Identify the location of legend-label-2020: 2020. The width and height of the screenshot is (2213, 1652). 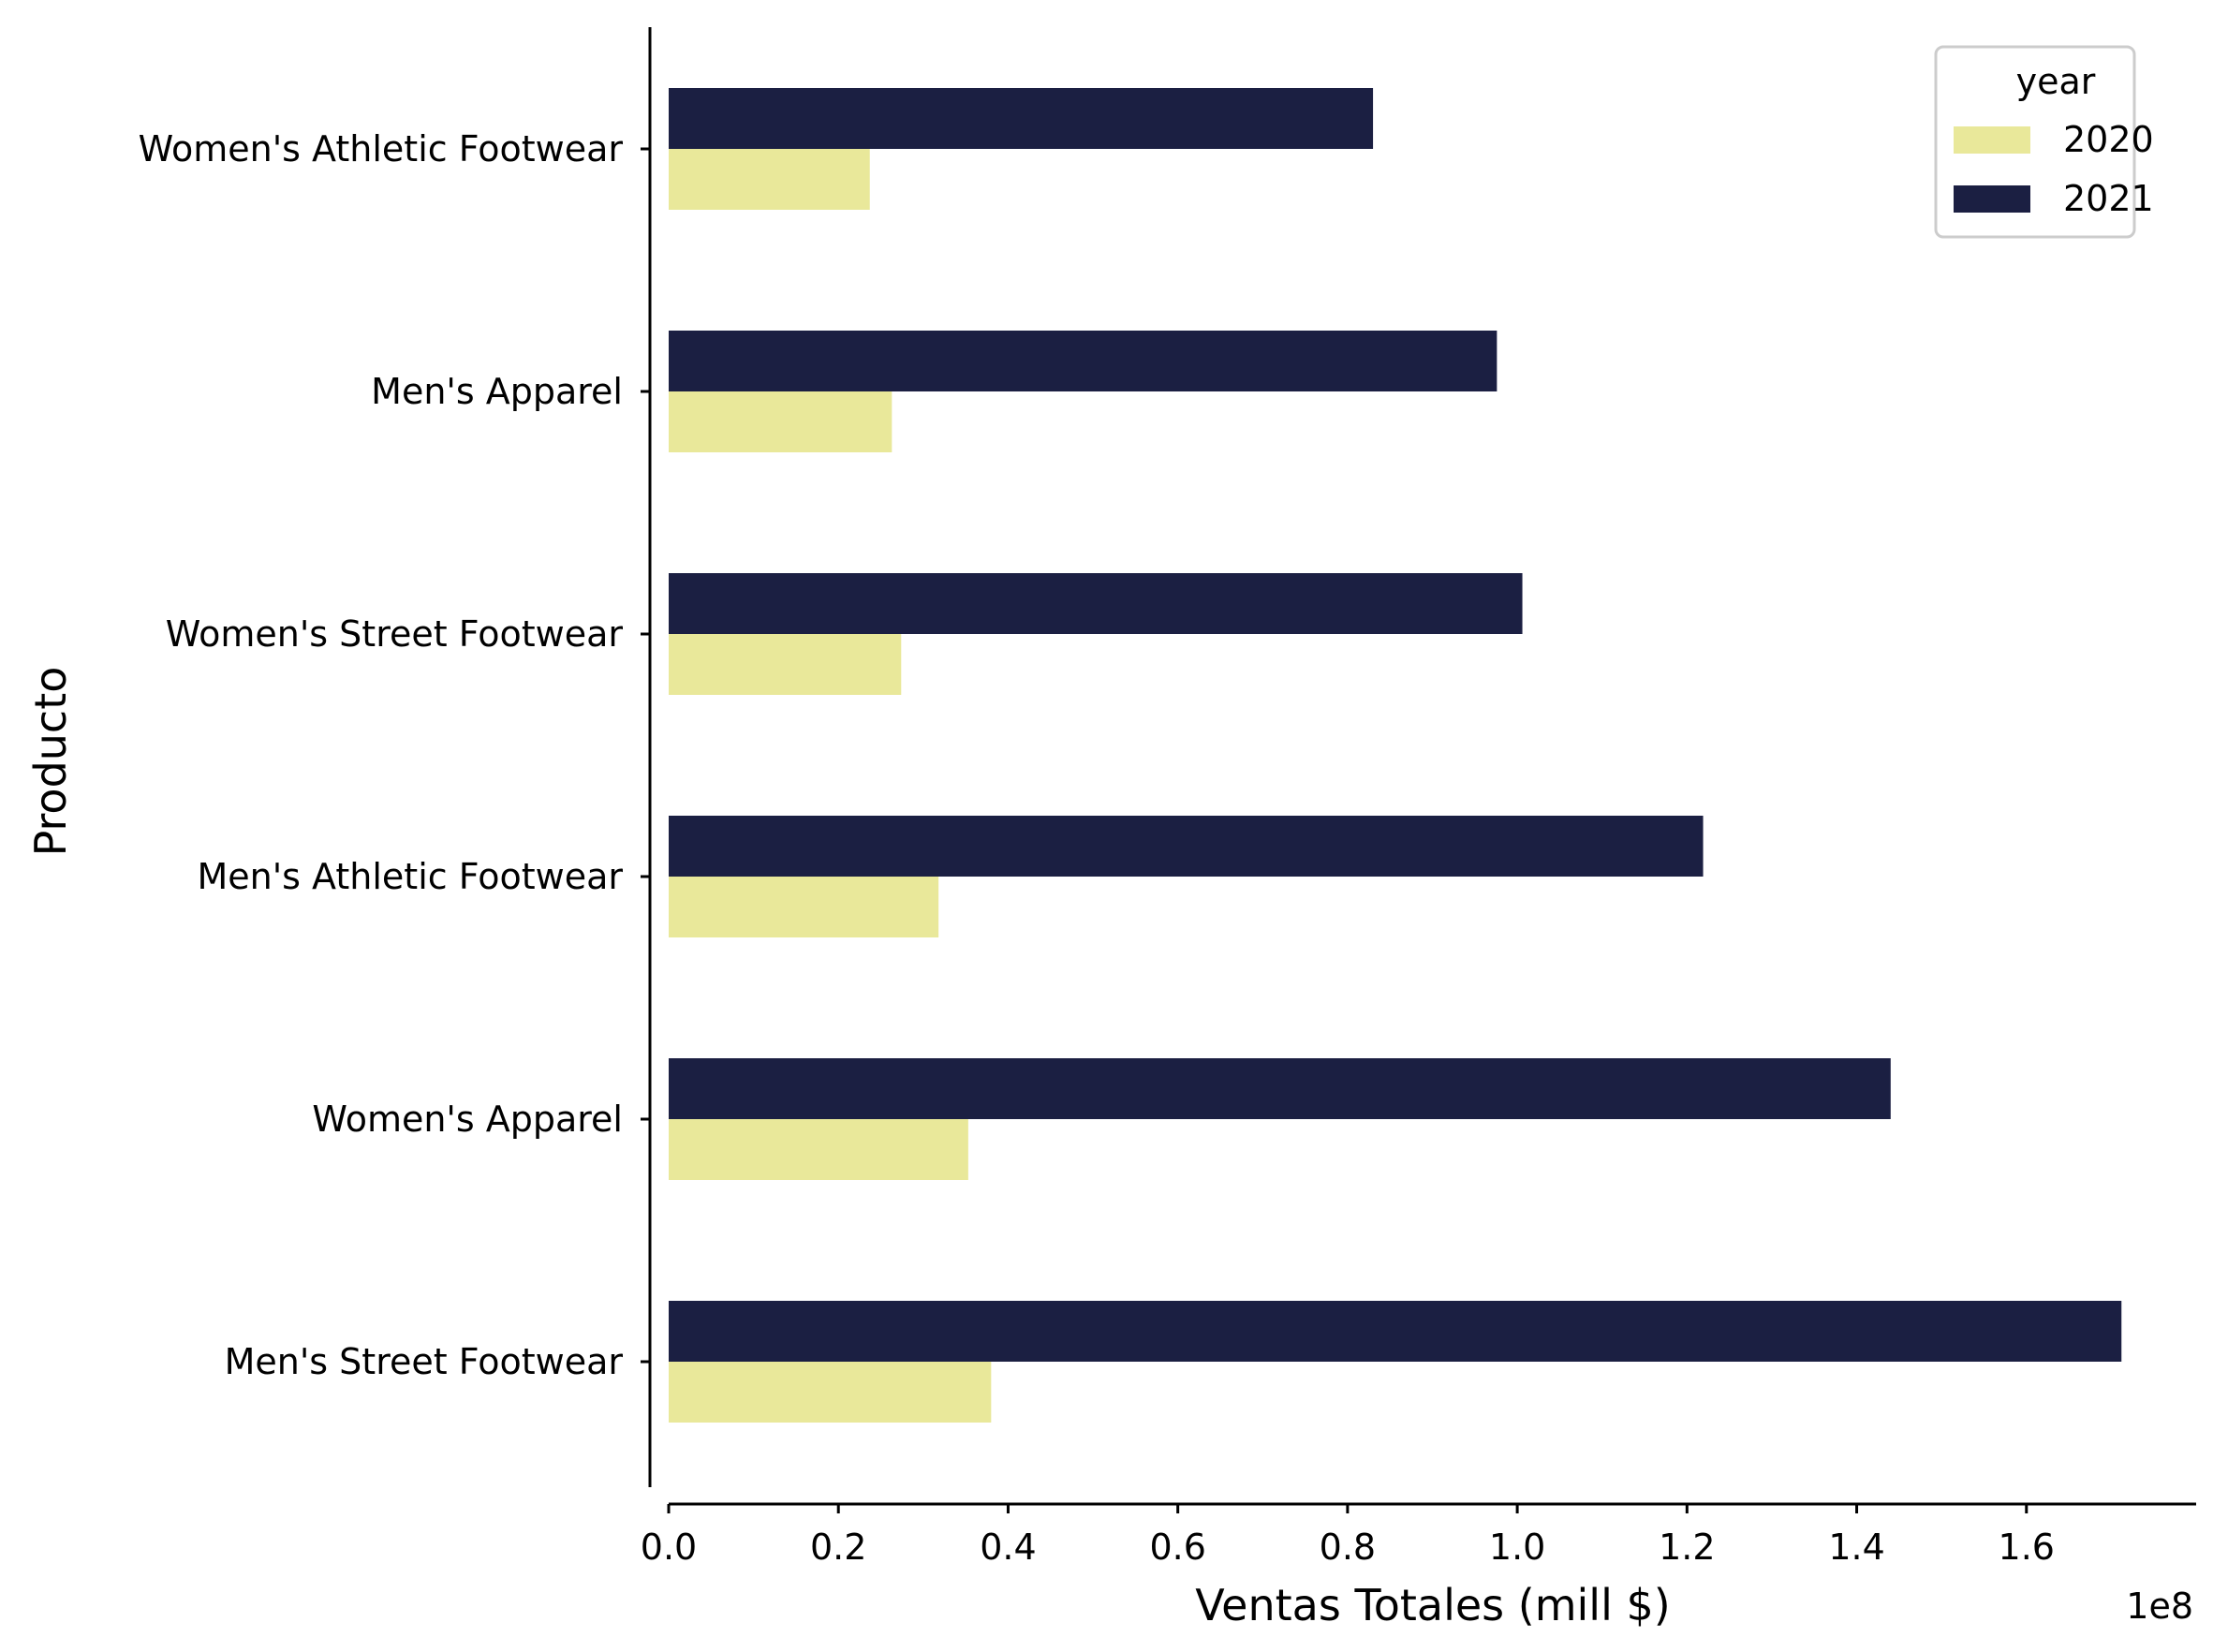
(2108, 139).